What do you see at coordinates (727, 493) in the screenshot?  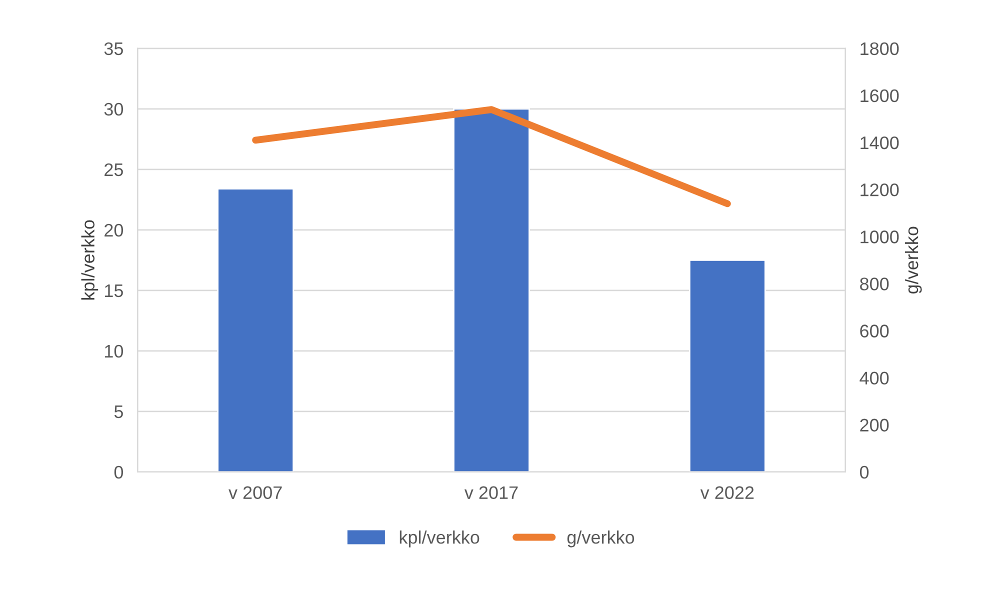 I see `x-tick-label: v 2022` at bounding box center [727, 493].